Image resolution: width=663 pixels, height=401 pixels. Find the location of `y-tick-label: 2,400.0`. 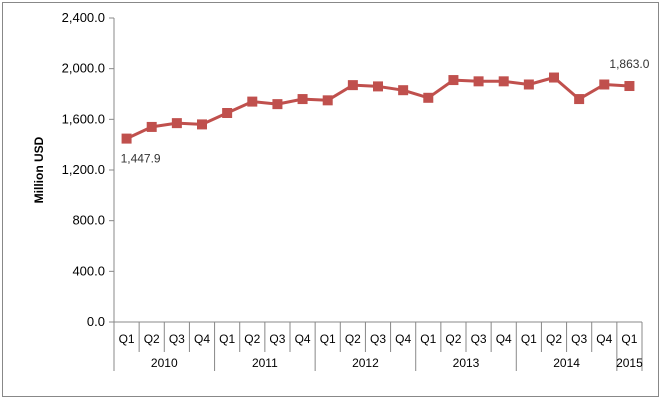

y-tick-label: 2,400.0 is located at coordinates (83, 17).